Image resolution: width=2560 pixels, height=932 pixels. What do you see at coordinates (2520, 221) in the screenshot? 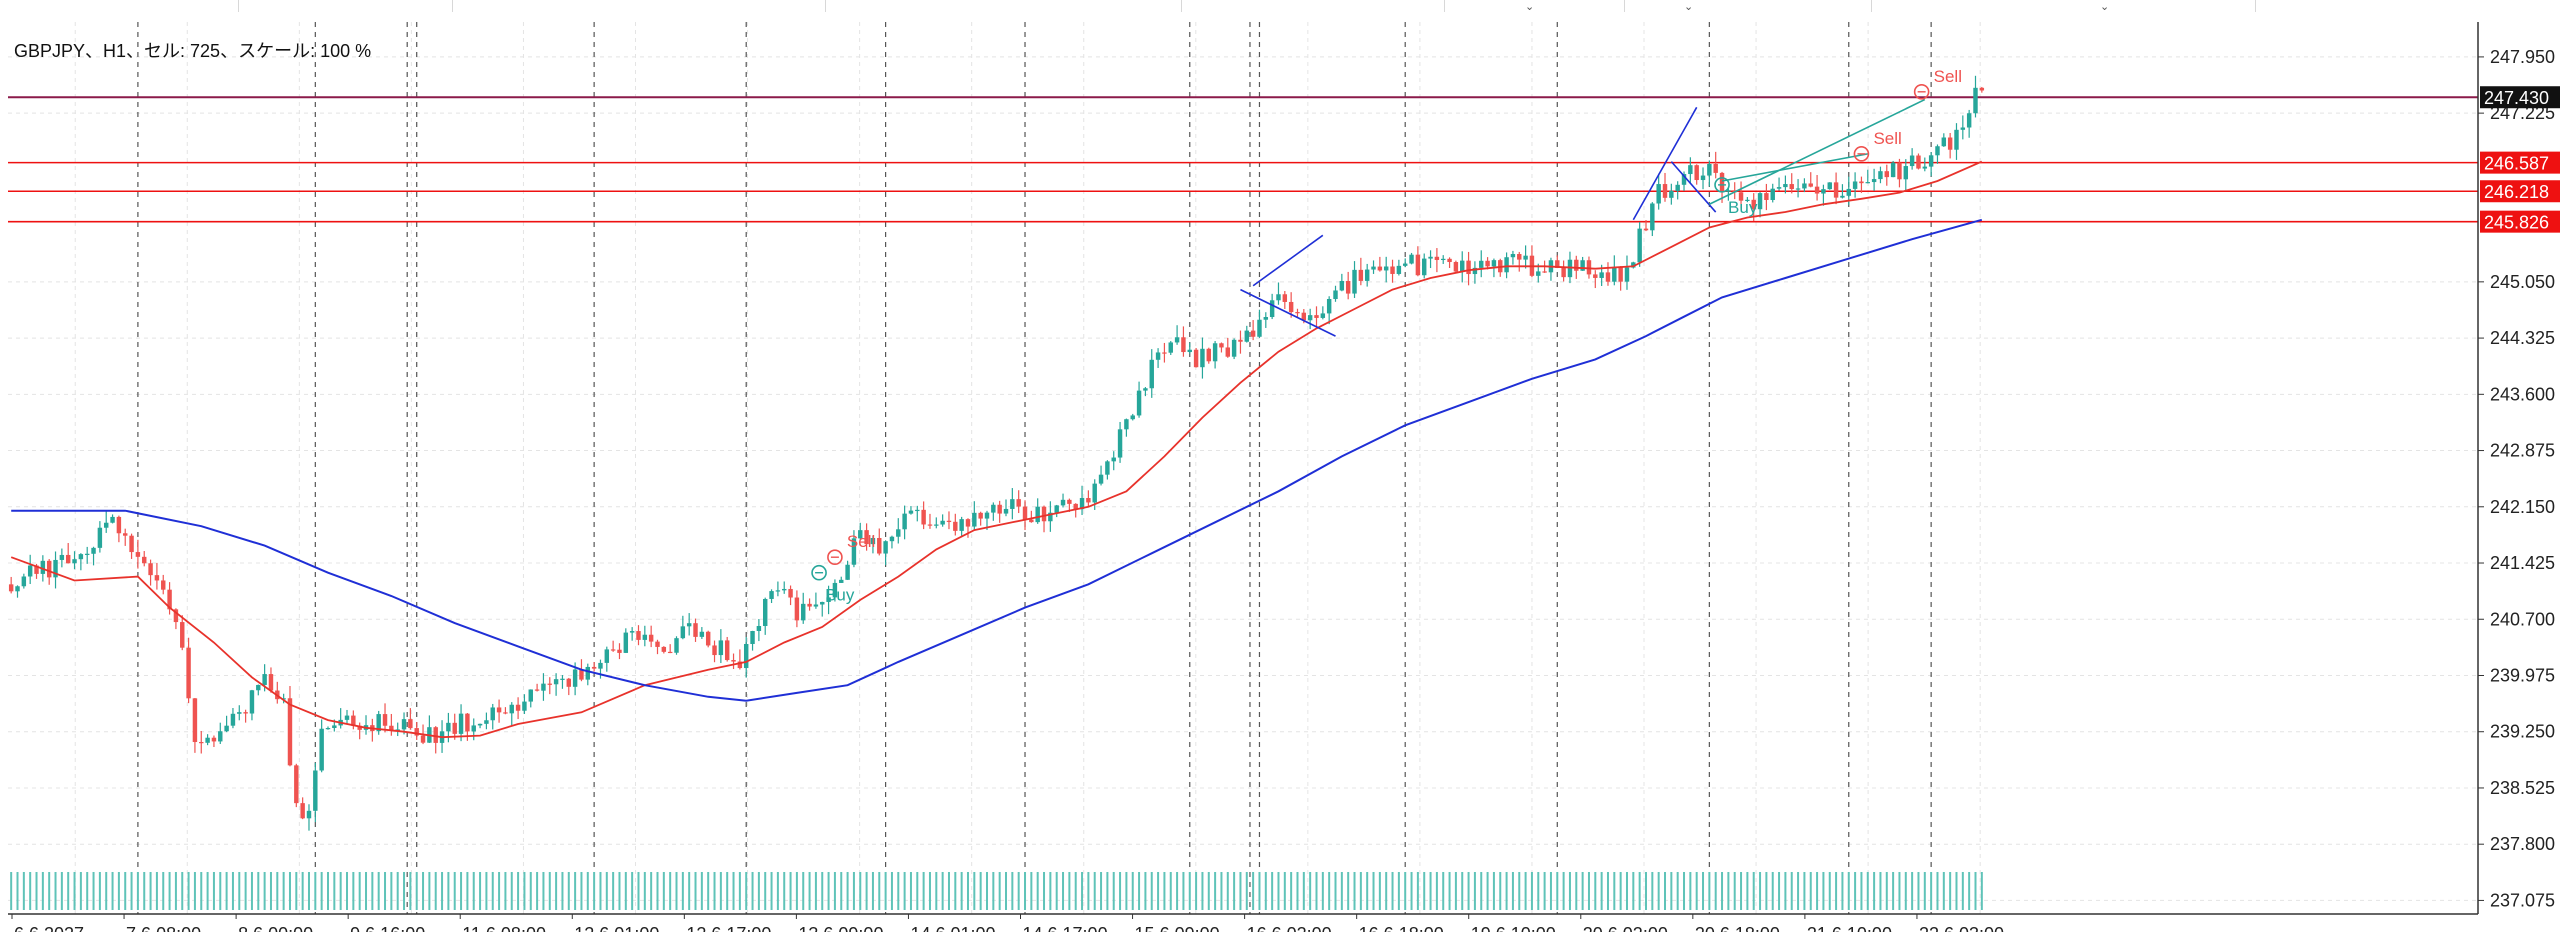
I see `price-badge` at bounding box center [2520, 221].